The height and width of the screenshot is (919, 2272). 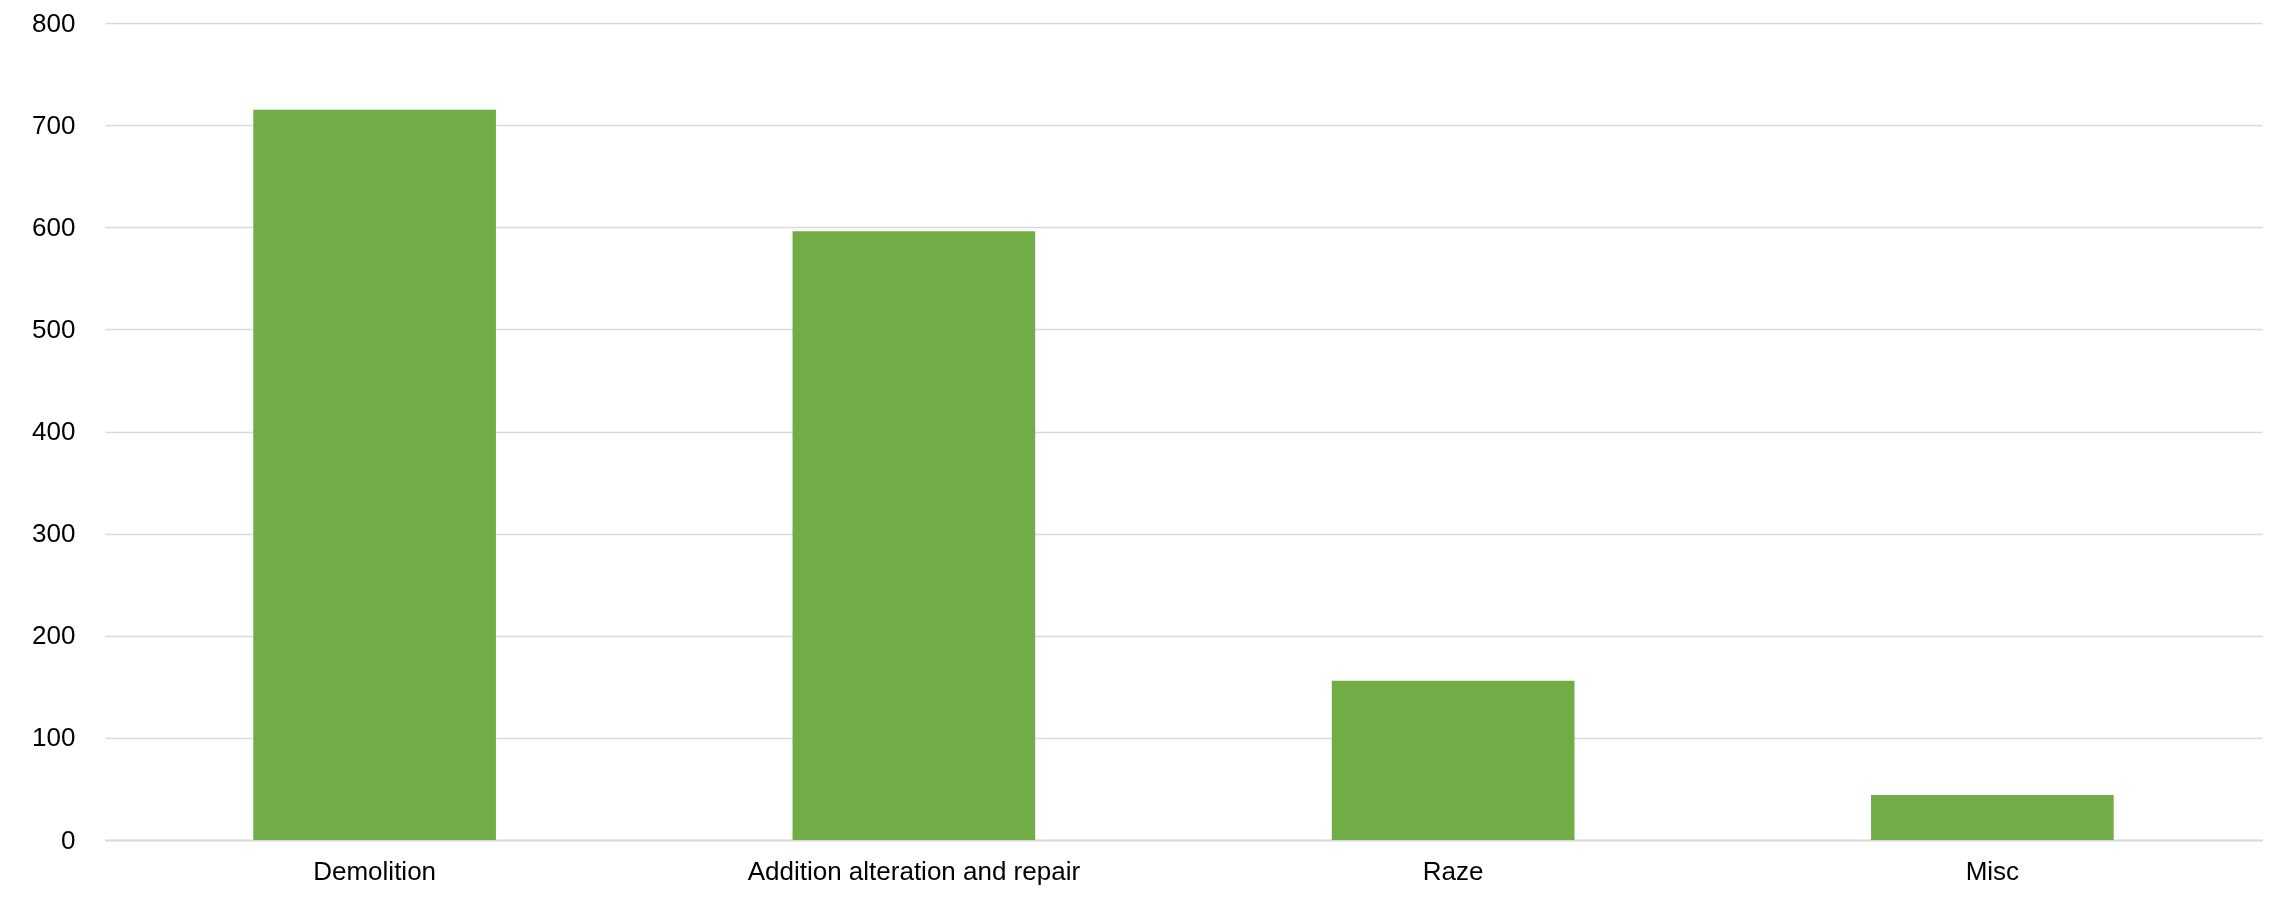 What do you see at coordinates (54, 737) in the screenshot?
I see `y-tick-label: 100` at bounding box center [54, 737].